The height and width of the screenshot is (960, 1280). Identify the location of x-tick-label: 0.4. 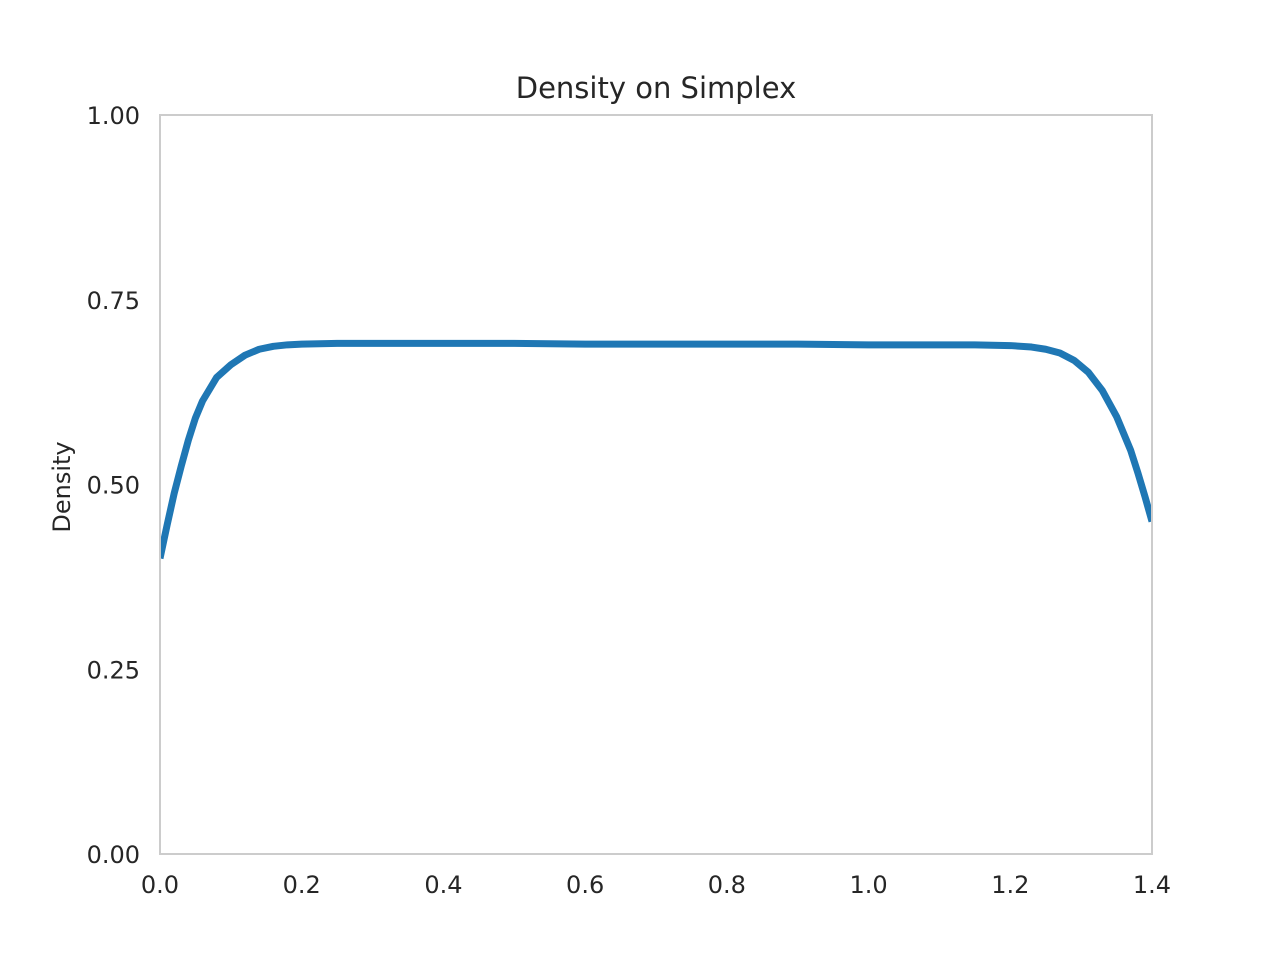
(443, 885).